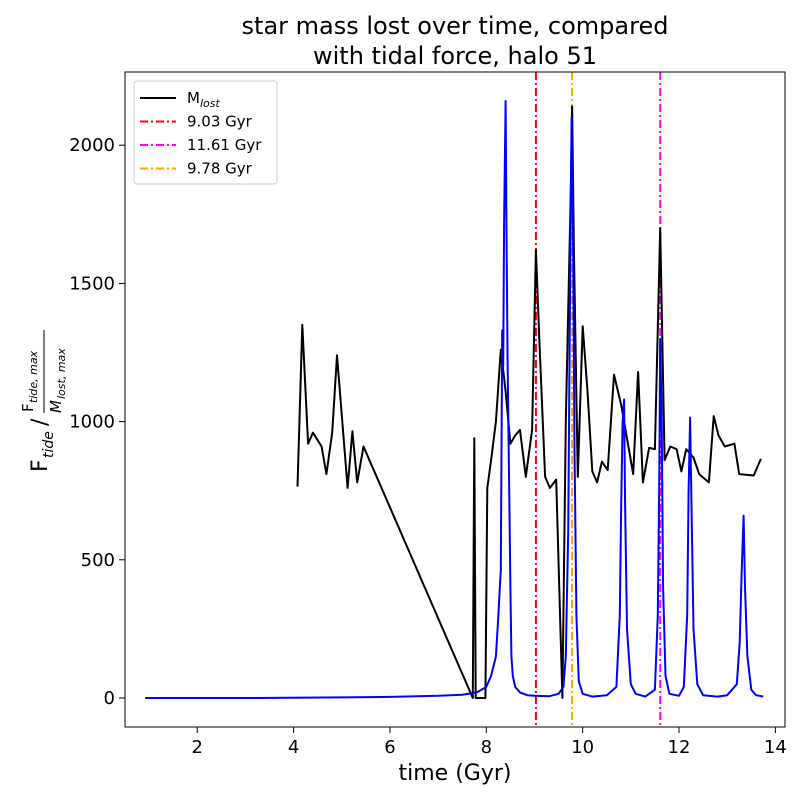 The image size is (800, 800). Describe the element at coordinates (224, 145) in the screenshot. I see `legend-label: 11.61 Gyr` at that location.